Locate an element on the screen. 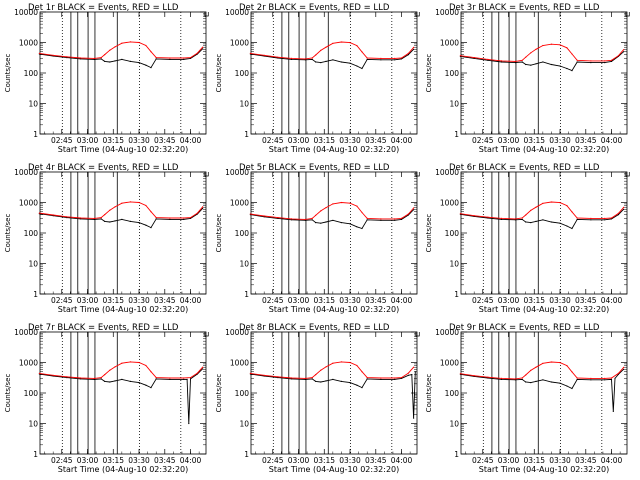 The image size is (640, 480). x-tick-label: 03:00 is located at coordinates (509, 300).